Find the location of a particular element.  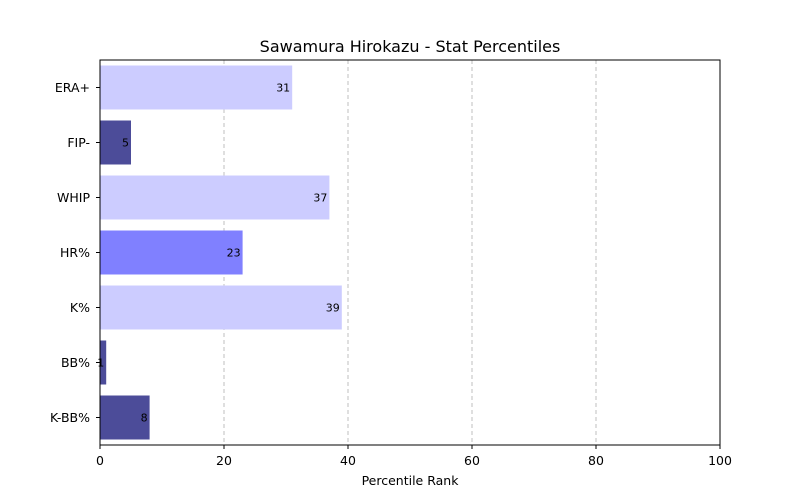

data-label: 31 is located at coordinates (283, 88).